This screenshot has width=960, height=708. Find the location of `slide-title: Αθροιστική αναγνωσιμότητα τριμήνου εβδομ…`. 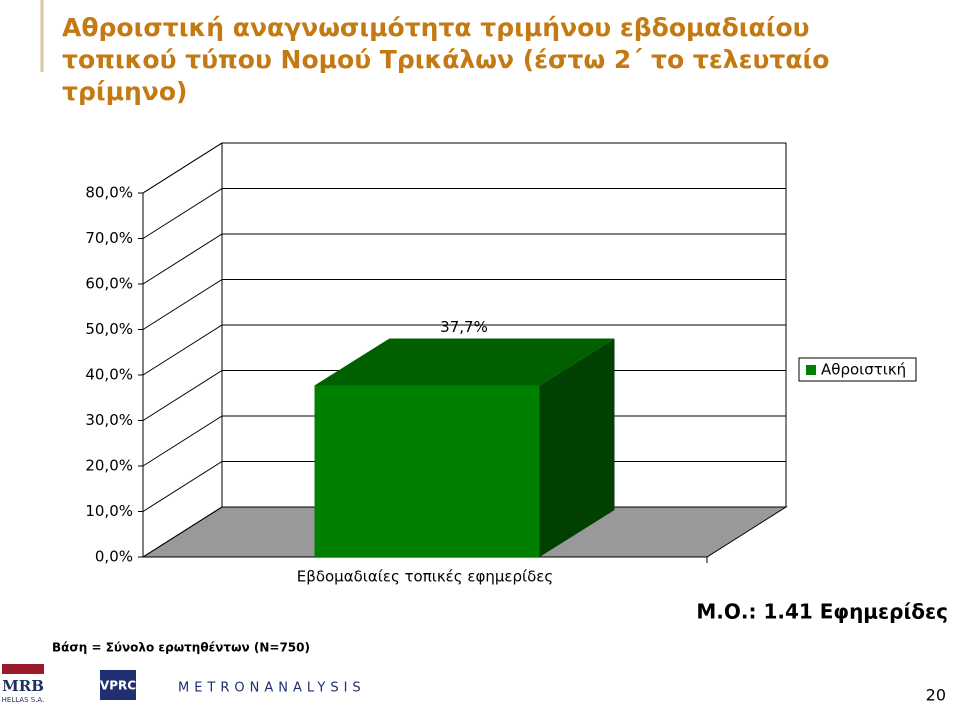

slide-title: Αθροιστική αναγνωσιμότητα τριμήνου εβδομ… is located at coordinates (446, 59).